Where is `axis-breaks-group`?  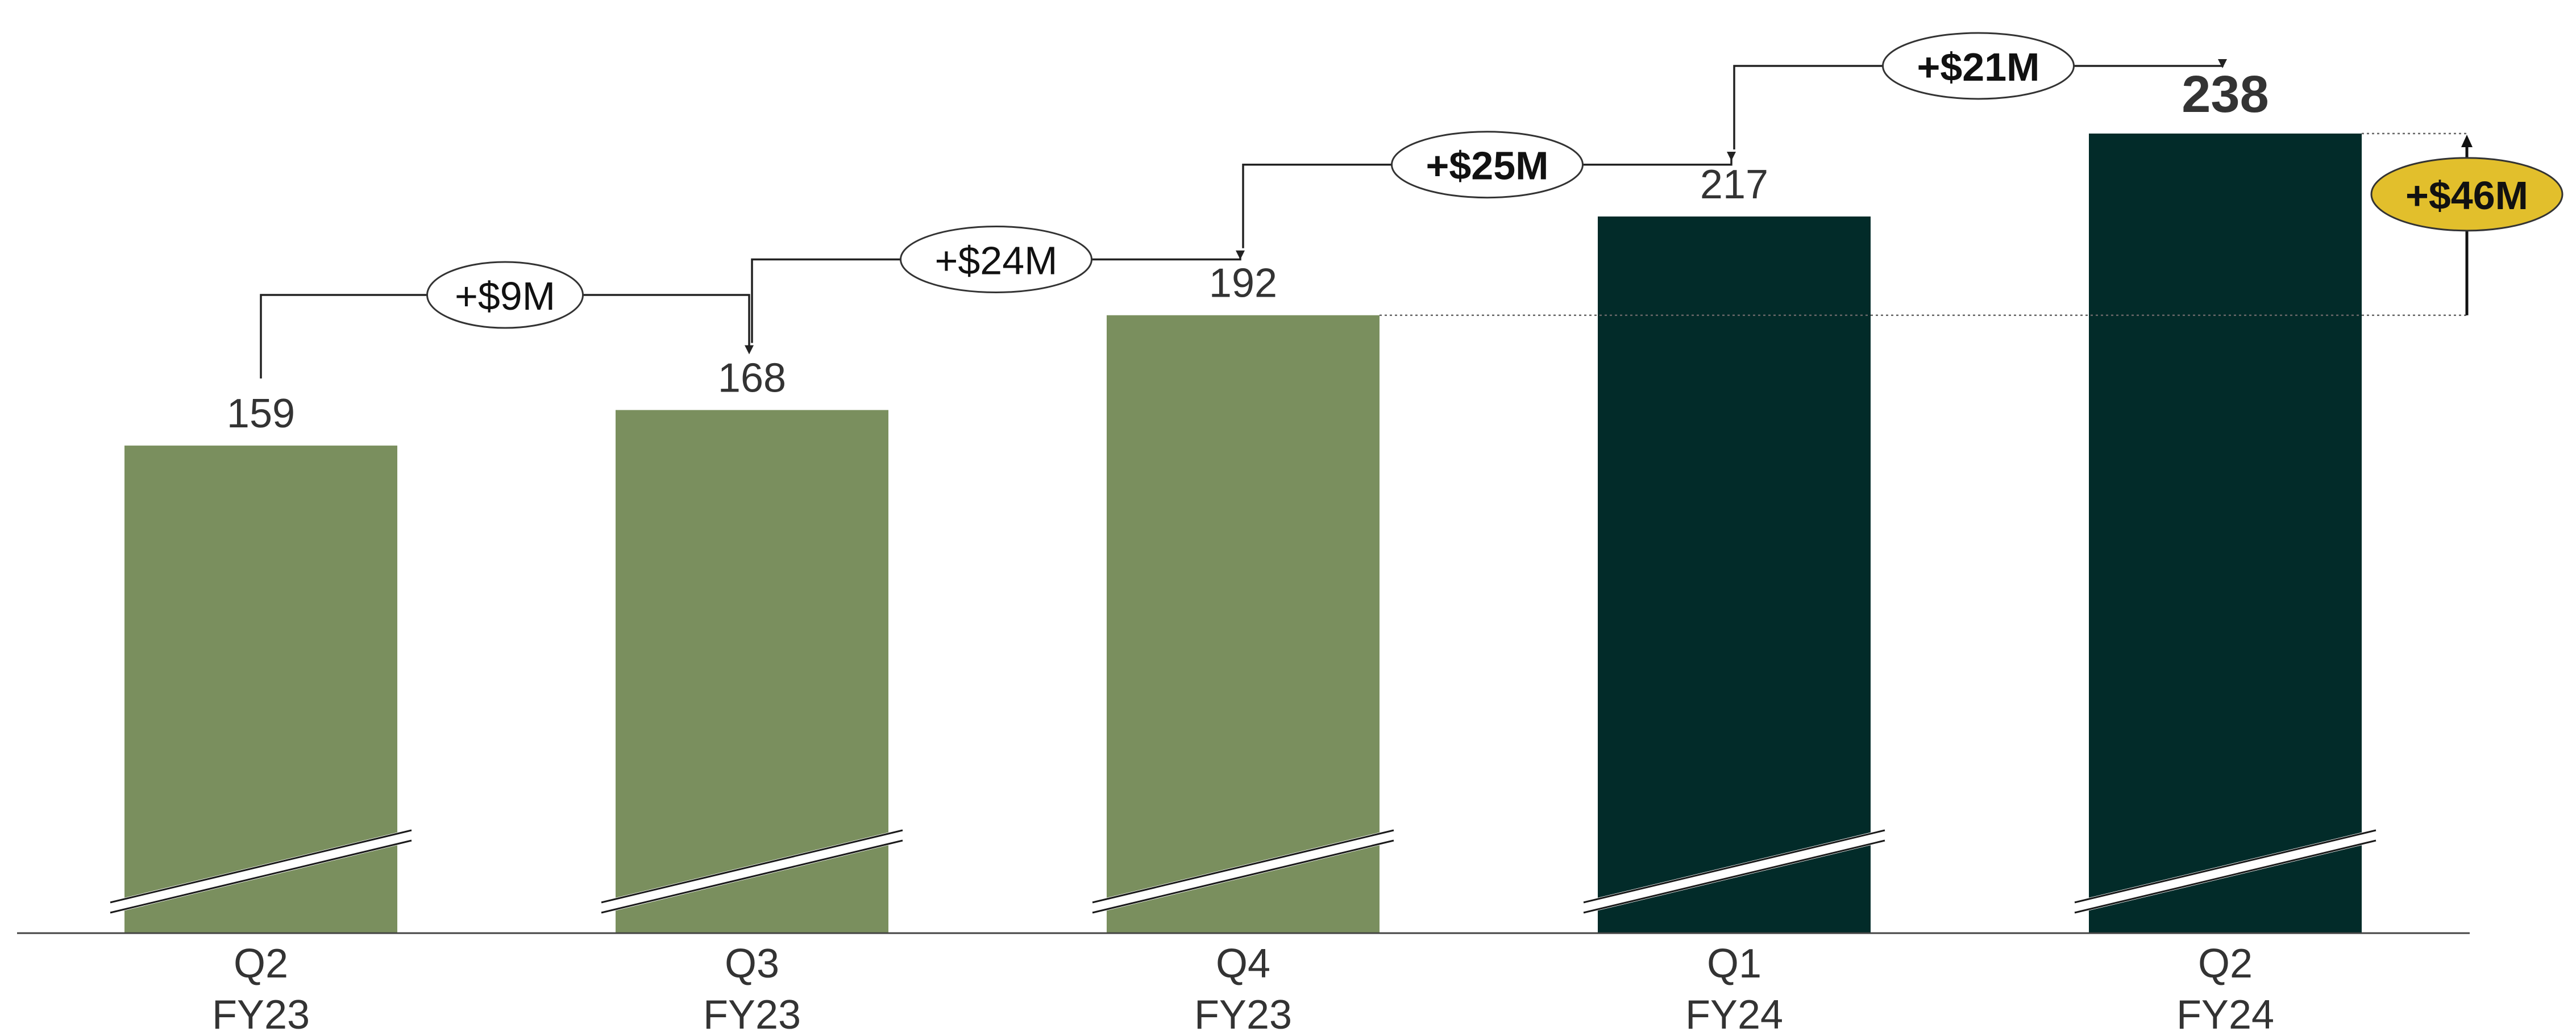
axis-breaks-group is located at coordinates (1243, 871).